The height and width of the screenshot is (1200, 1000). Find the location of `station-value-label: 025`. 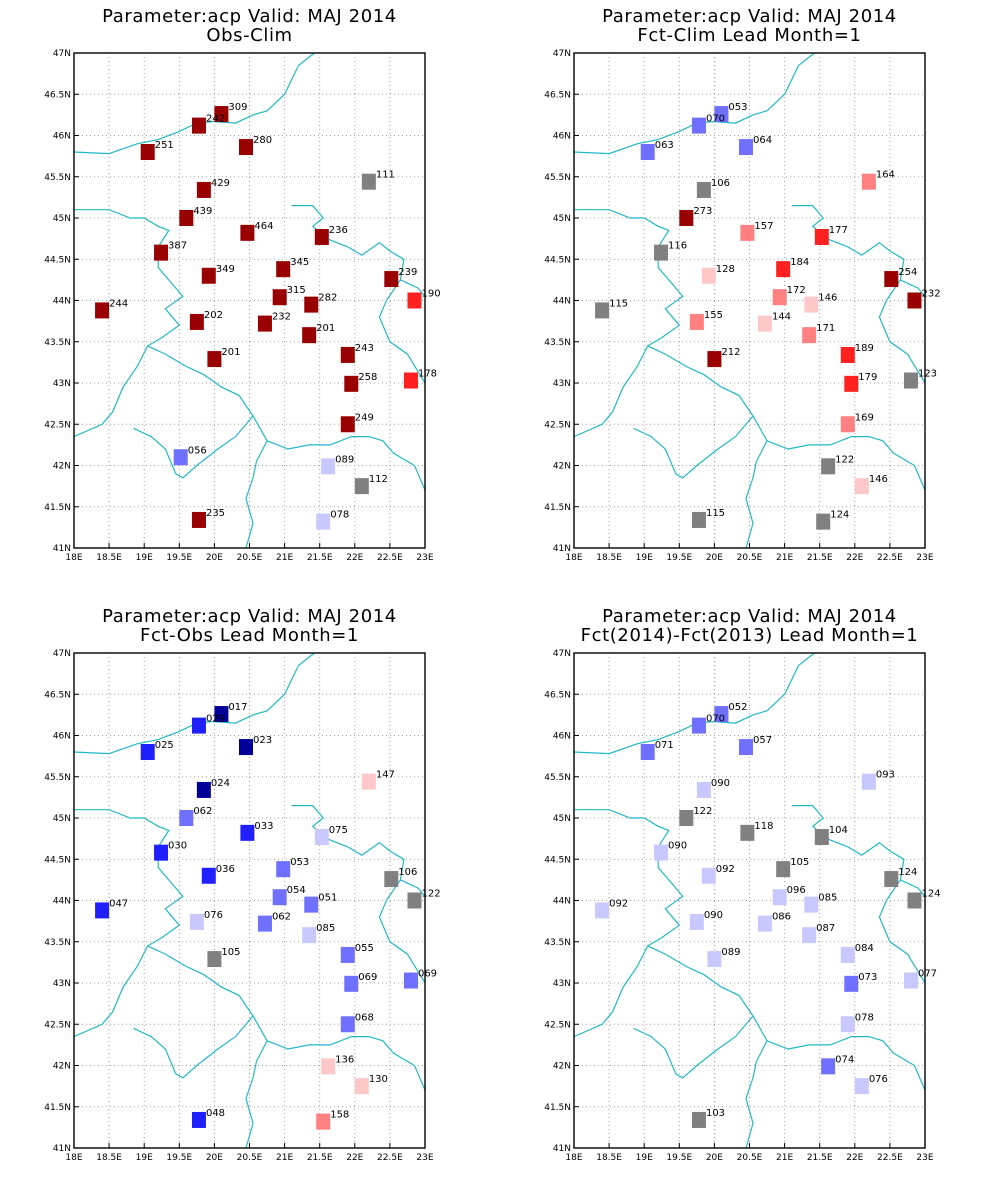

station-value-label: 025 is located at coordinates (164, 745).